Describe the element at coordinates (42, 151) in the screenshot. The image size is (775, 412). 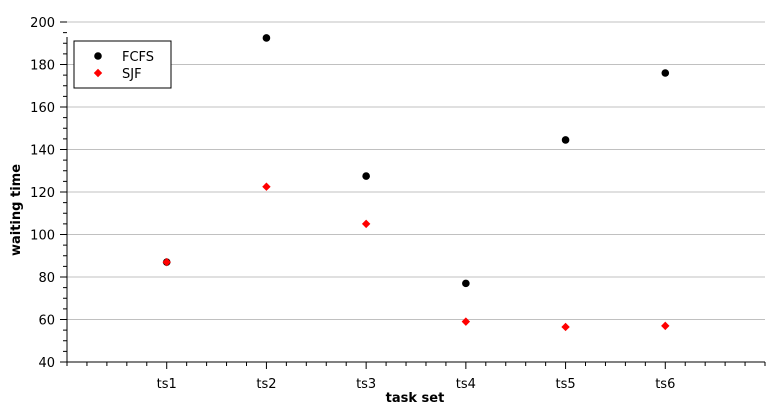
I see `y-tick-label: 140` at that location.